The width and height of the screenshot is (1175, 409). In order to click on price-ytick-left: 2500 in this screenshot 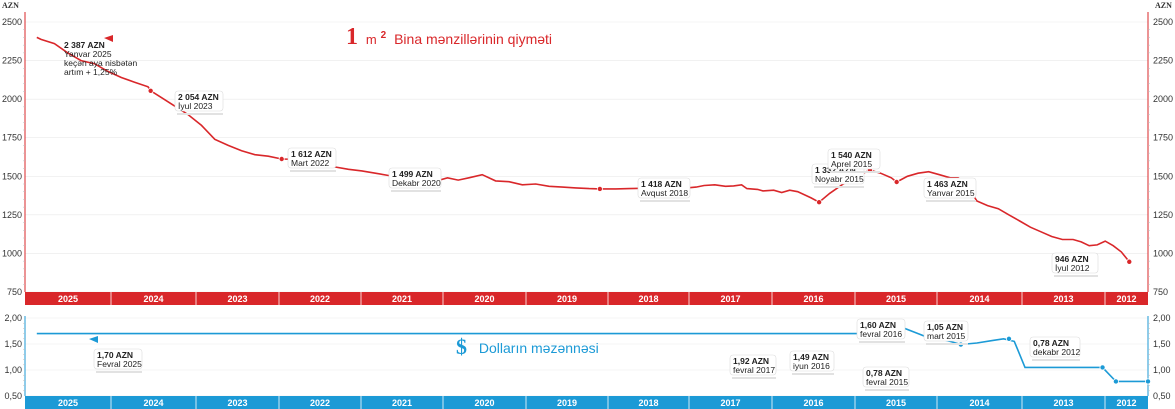, I will do `click(12, 22)`.